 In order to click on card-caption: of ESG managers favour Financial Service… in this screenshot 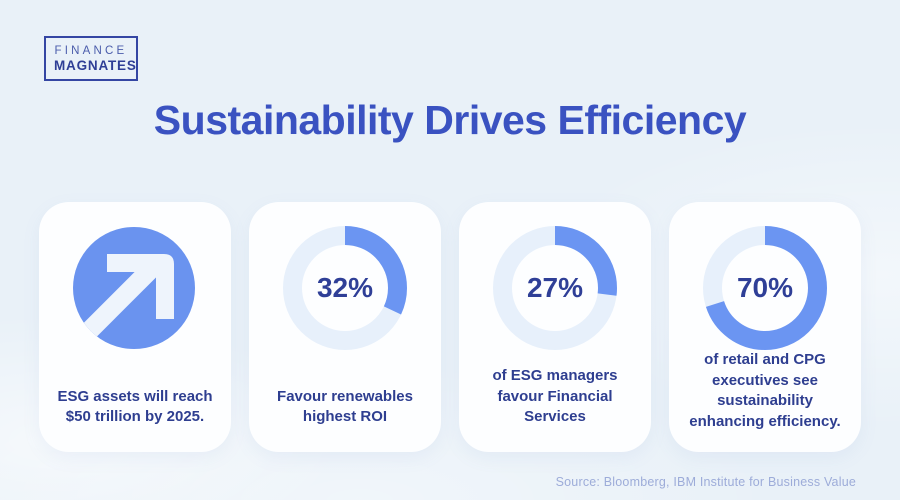, I will do `click(555, 396)`.